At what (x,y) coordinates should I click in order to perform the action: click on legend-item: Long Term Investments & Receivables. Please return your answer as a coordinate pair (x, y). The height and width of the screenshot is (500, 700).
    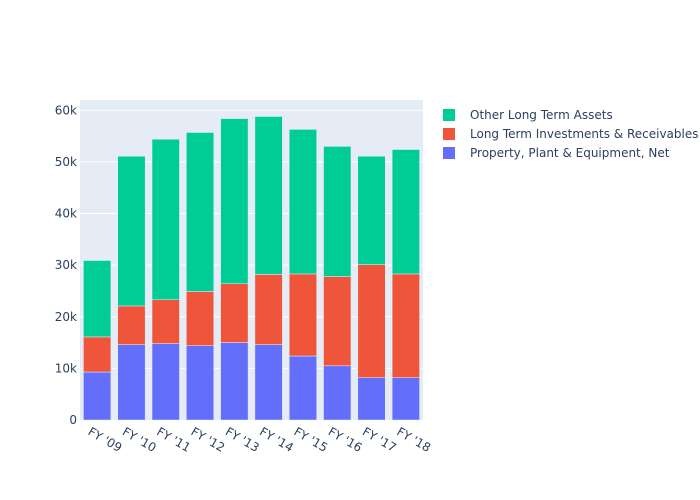
    Looking at the image, I should click on (571, 134).